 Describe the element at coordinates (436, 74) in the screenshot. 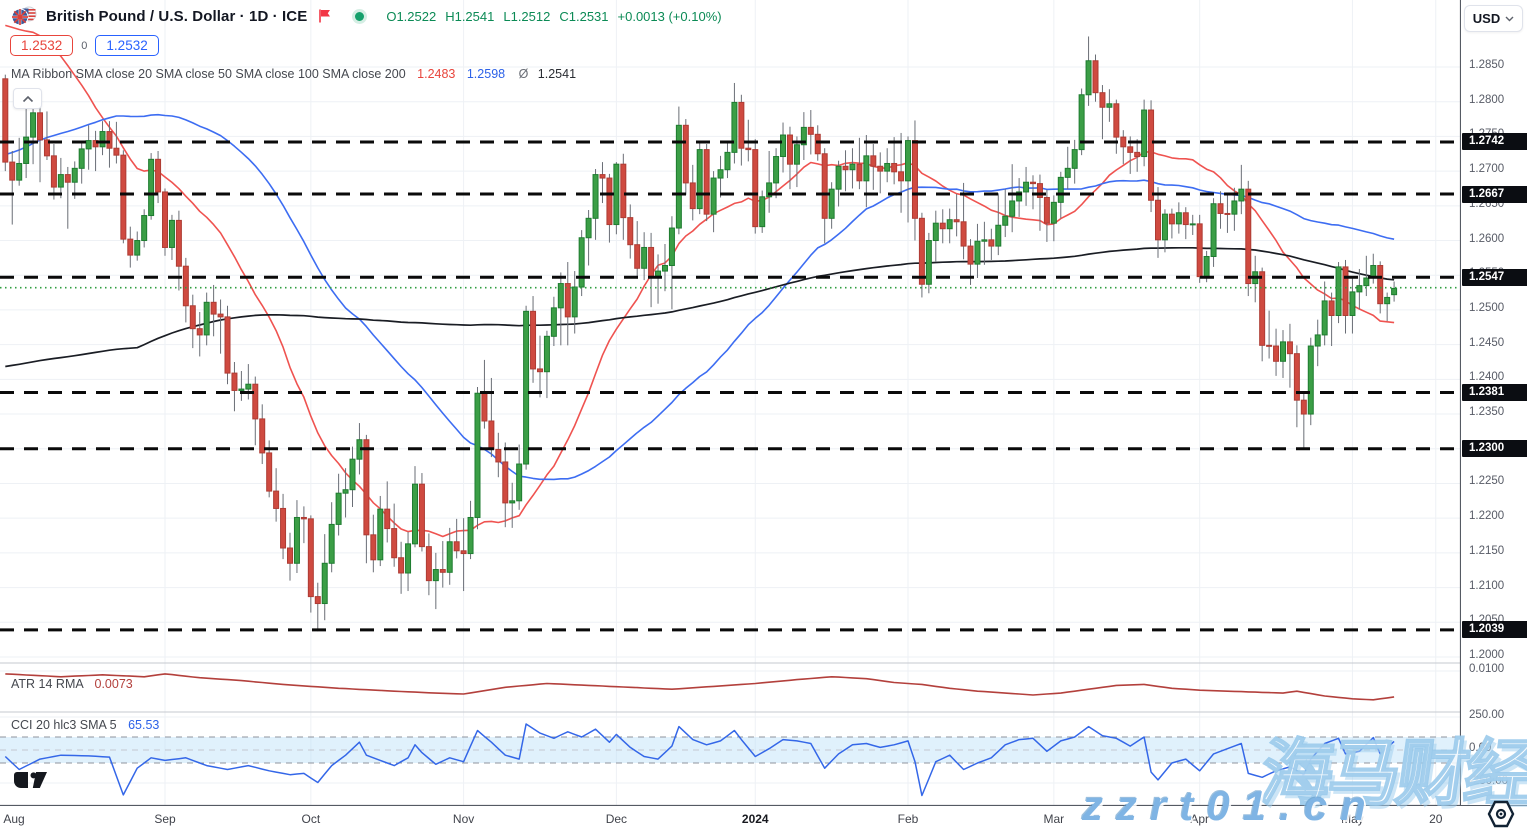

I see `sma20-value: 1.2483` at that location.